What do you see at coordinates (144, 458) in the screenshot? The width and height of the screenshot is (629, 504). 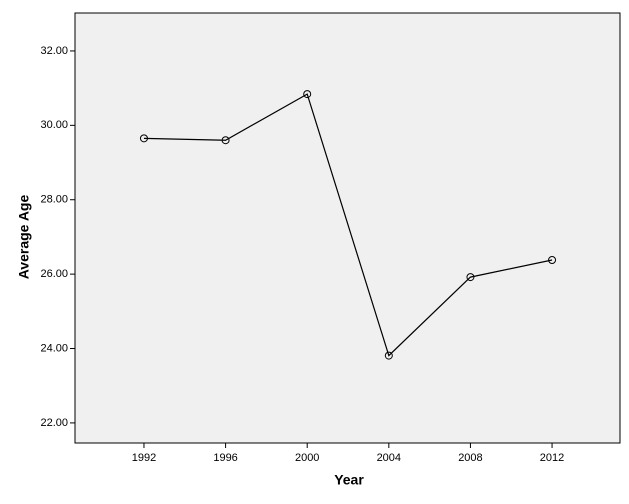 I see `x-tick-label: 1992` at bounding box center [144, 458].